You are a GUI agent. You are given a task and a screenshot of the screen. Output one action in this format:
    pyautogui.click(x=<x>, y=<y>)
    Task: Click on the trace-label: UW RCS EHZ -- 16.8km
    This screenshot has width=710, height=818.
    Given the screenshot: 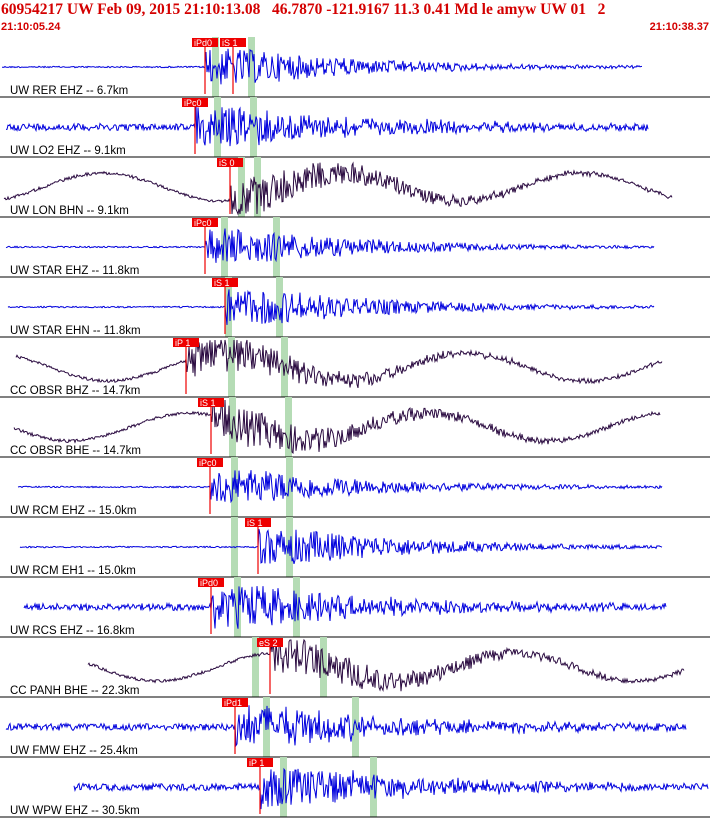 What is the action you would take?
    pyautogui.click(x=72, y=631)
    